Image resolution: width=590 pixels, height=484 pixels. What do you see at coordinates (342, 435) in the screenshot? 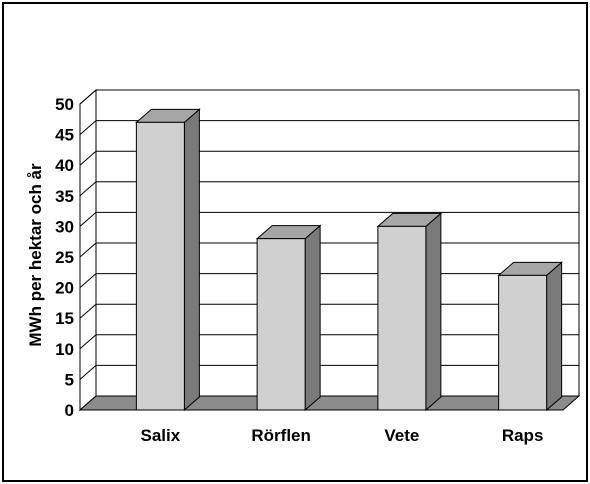
I see `x-category-labels: Salix Rörflen Vete Raps` at bounding box center [342, 435].